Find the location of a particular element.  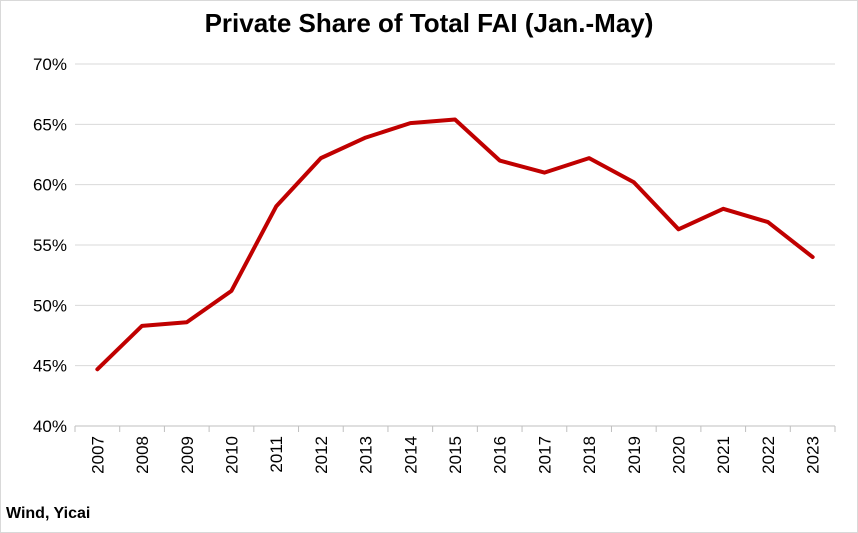

x-tick-label: 2010 is located at coordinates (231, 455).